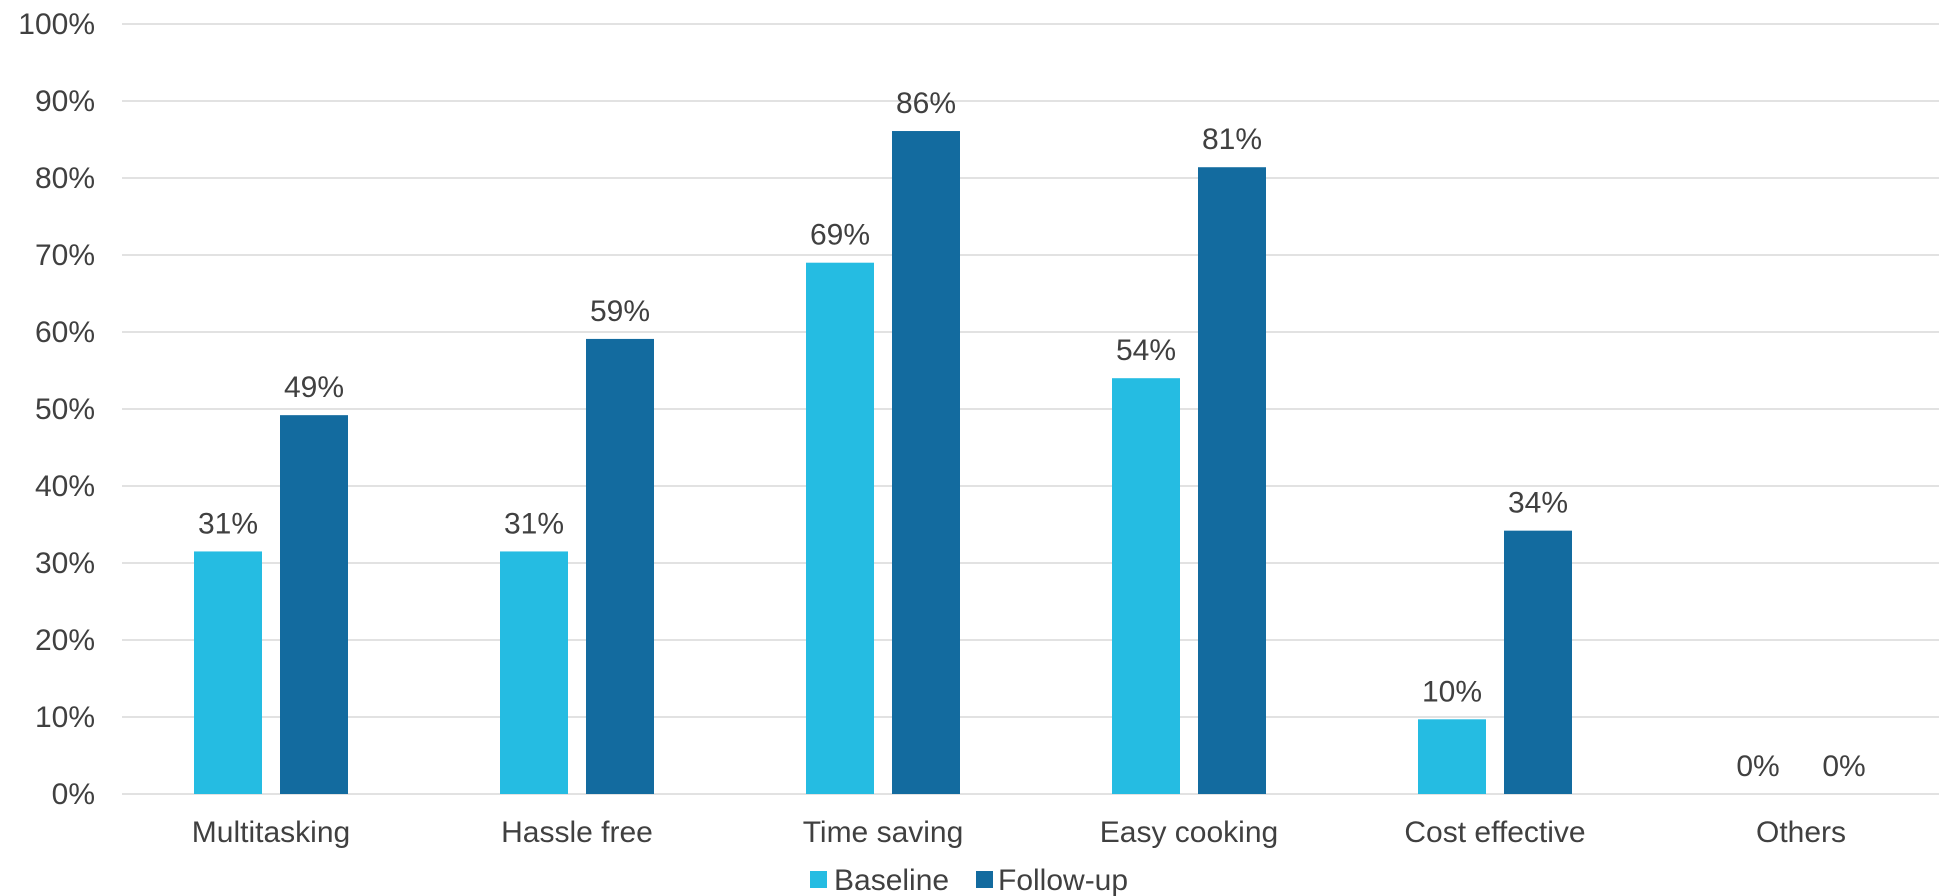  Describe the element at coordinates (1063, 880) in the screenshot. I see `legend-label-follow-up: Follow-up` at that location.